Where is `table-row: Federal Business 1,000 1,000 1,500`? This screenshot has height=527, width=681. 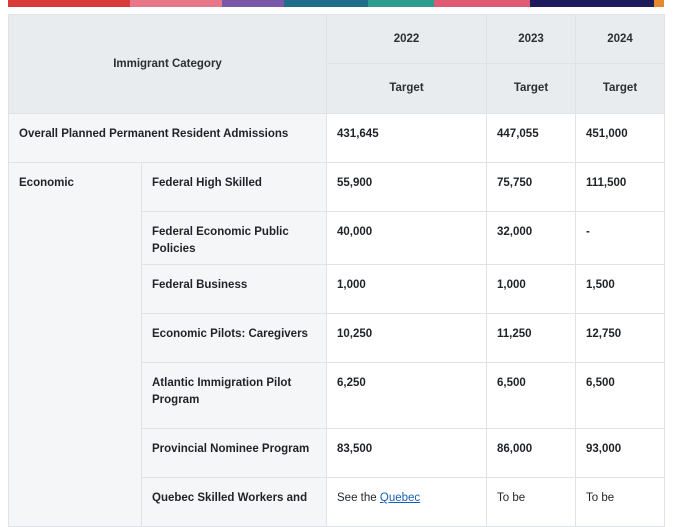 table-row: Federal Business 1,000 1,000 1,500 is located at coordinates (337, 289).